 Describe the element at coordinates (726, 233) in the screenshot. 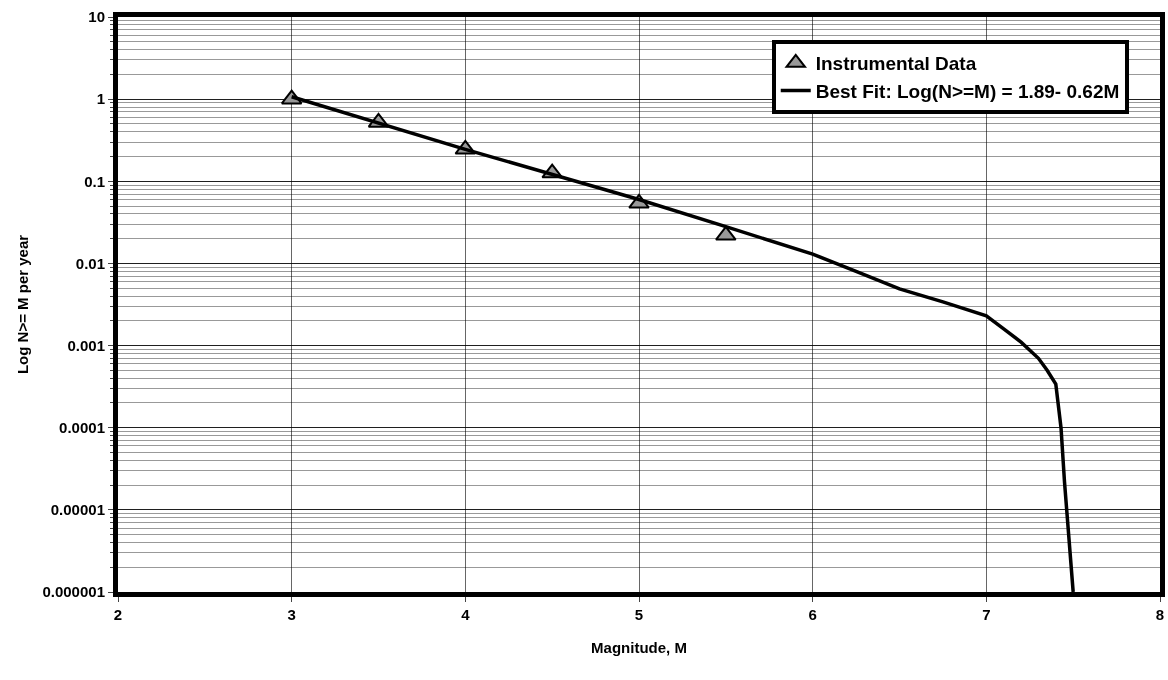

I see `point` at that location.